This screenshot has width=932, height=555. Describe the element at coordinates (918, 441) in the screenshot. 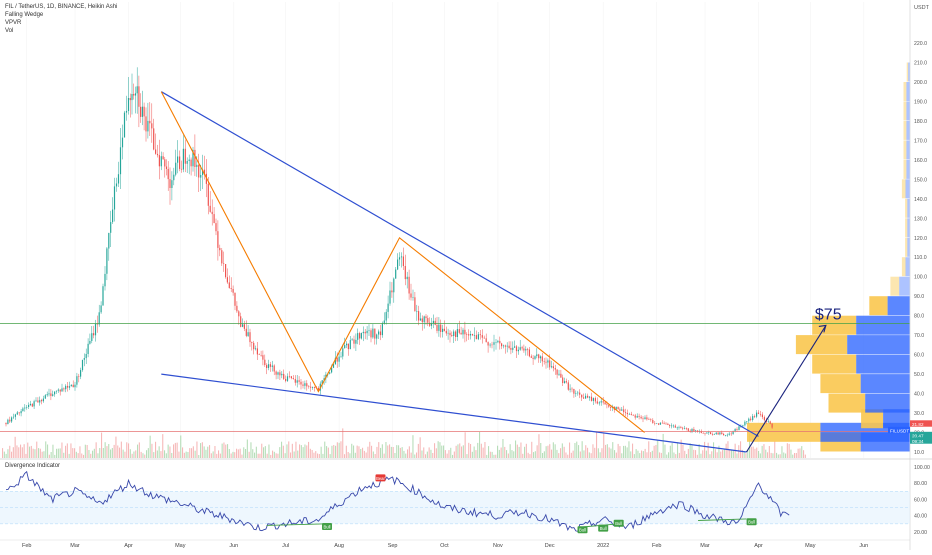

I see `price-badge-text: 09:34` at that location.